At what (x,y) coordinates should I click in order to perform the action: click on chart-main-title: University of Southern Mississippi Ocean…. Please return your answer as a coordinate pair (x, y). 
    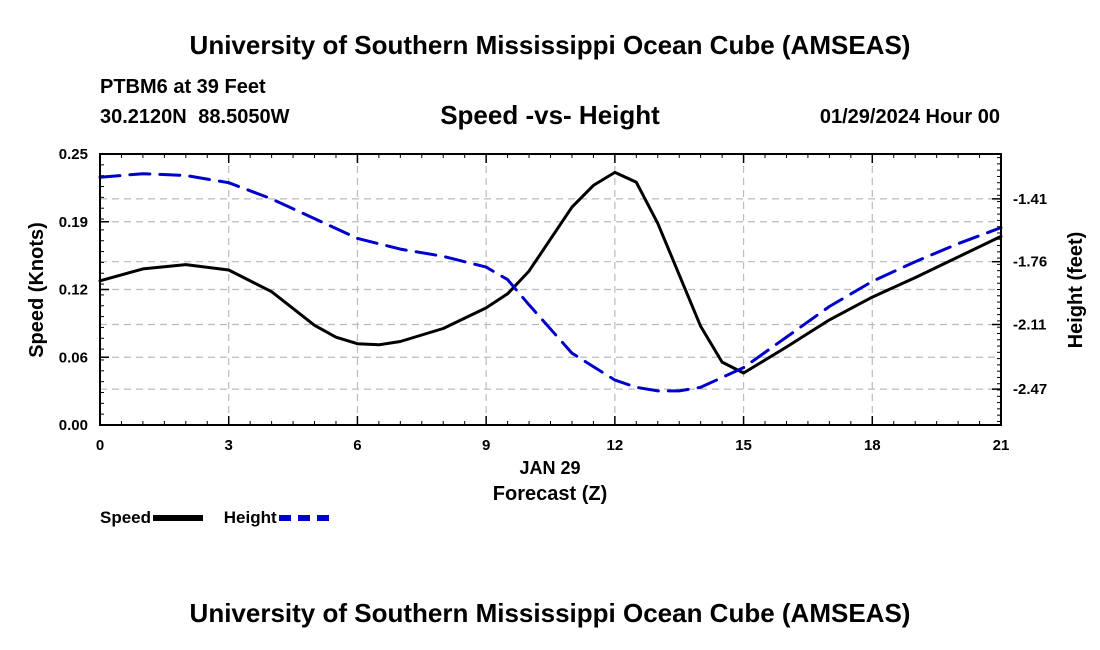
    Looking at the image, I should click on (550, 45).